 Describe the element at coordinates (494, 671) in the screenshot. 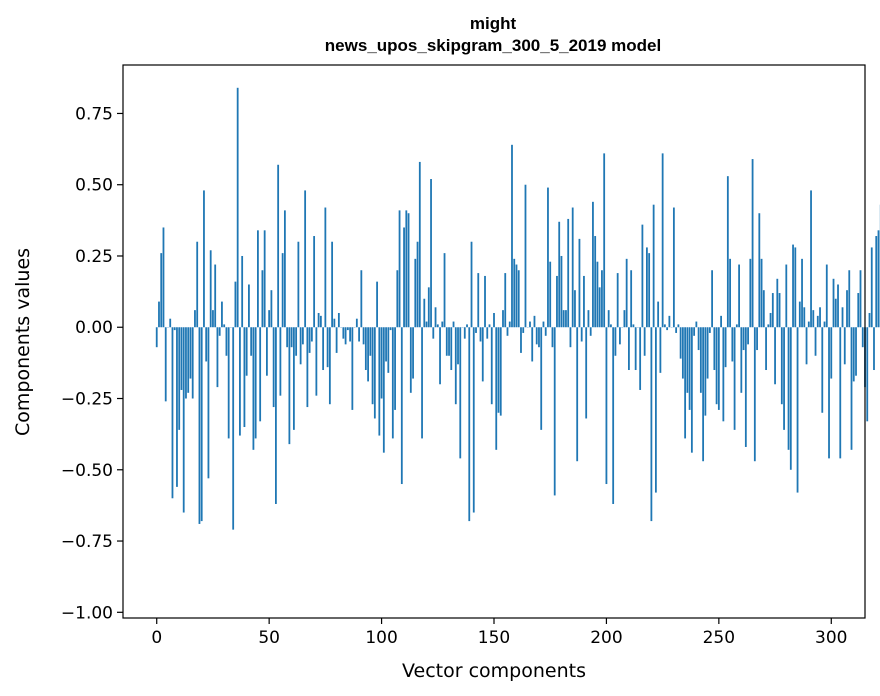

I see `x-axis-label: Vector components` at that location.